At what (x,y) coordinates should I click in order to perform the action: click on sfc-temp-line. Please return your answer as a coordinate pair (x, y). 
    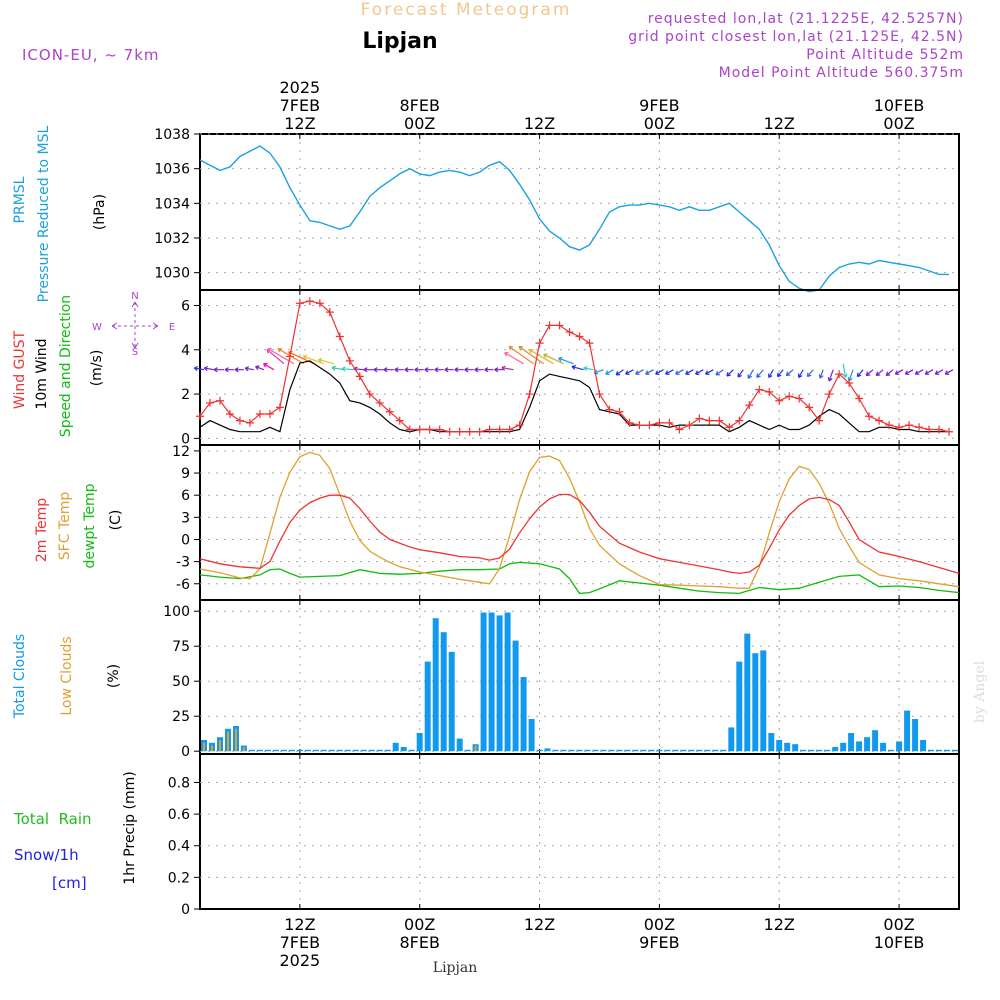
    Looking at the image, I should click on (579, 520).